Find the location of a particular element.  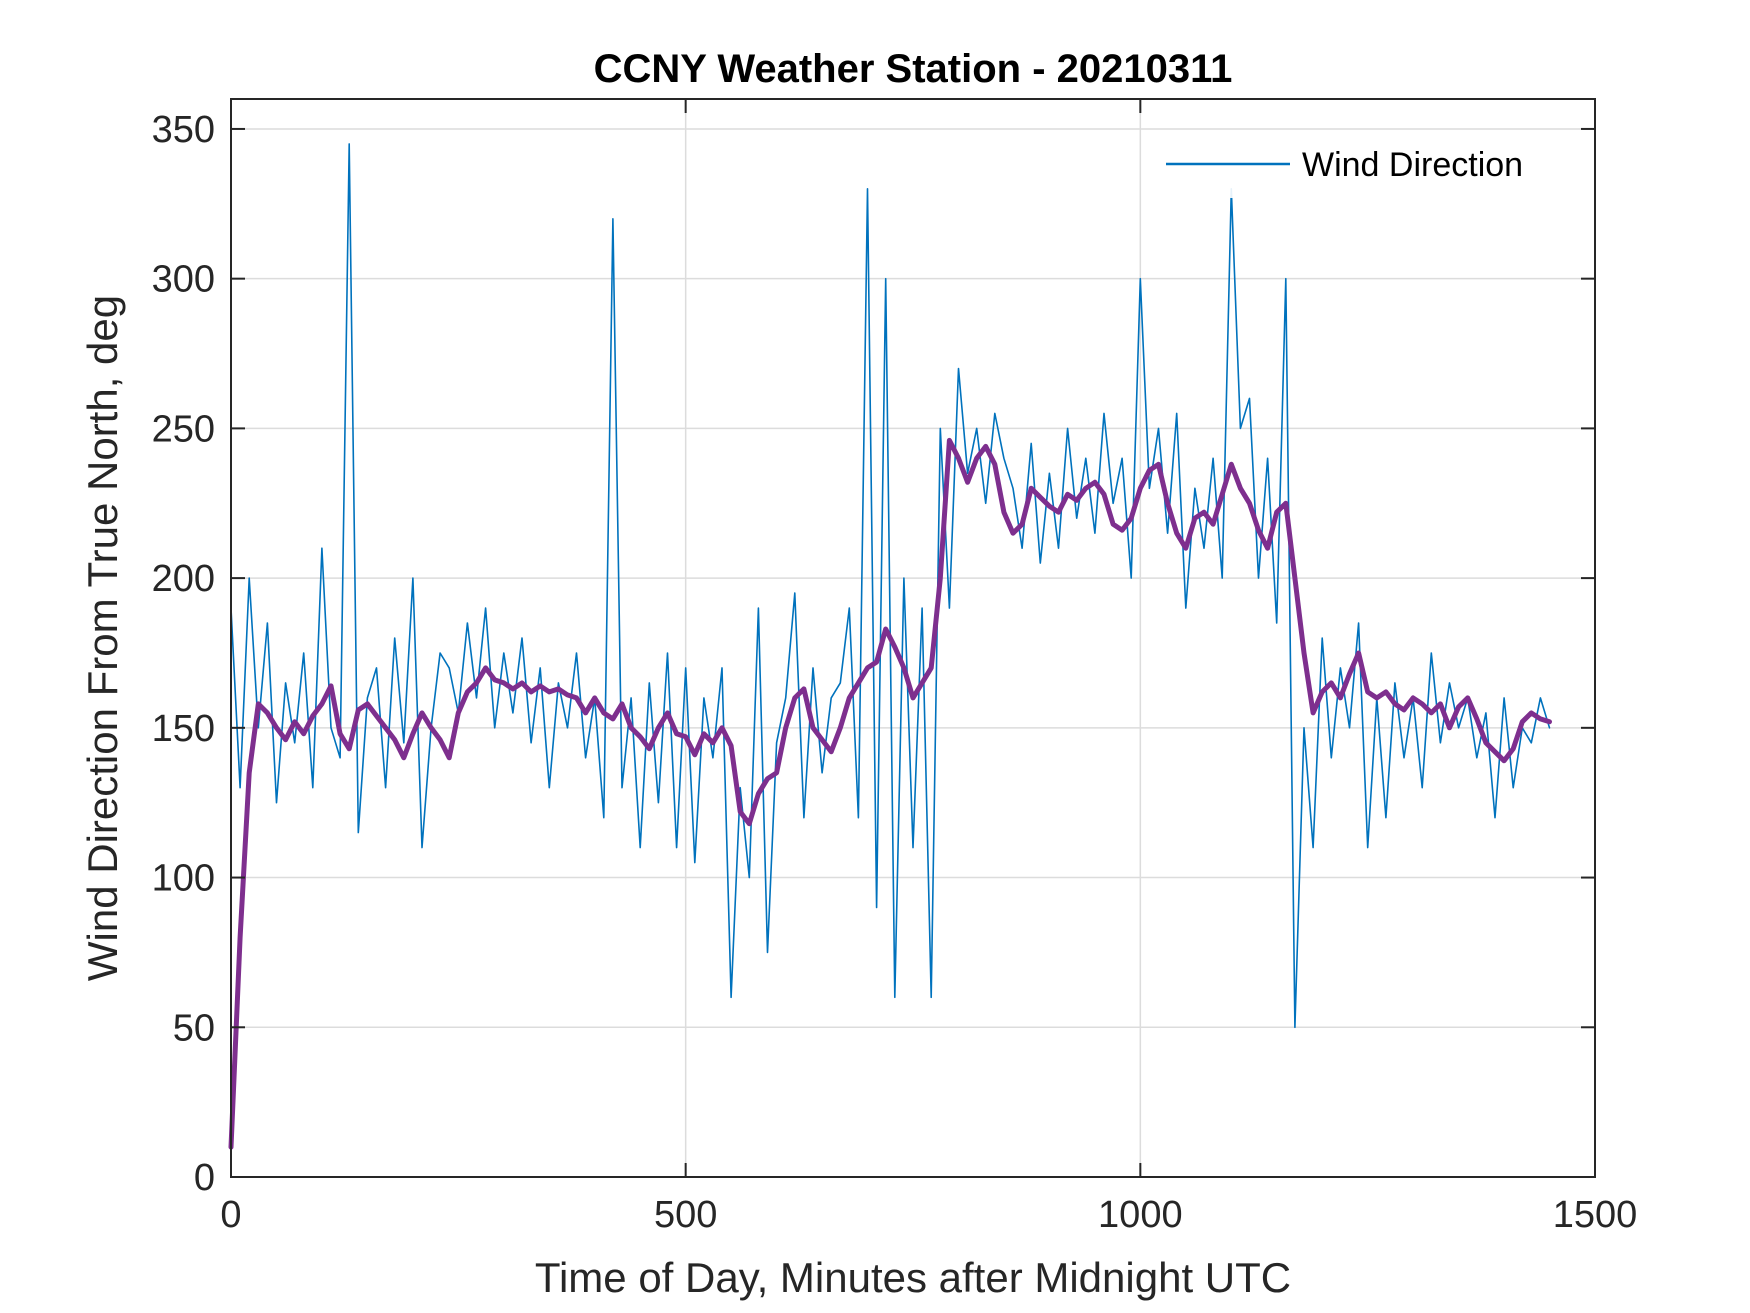

y-tick-label: 150 is located at coordinates (183, 729).